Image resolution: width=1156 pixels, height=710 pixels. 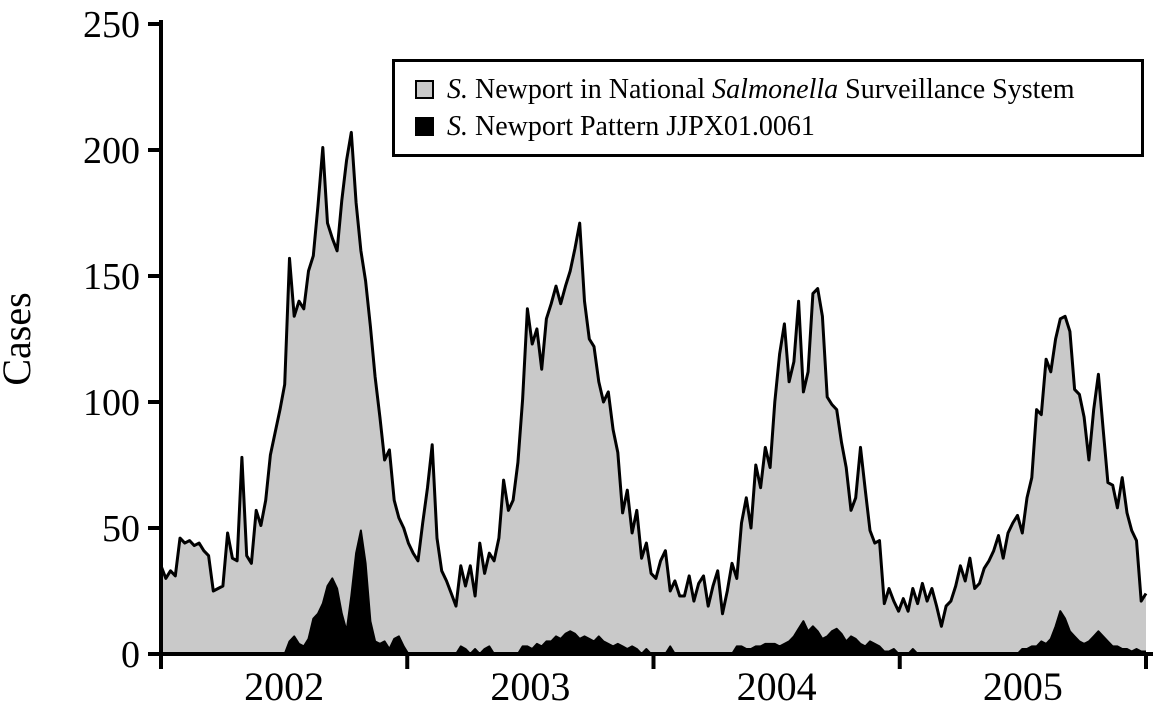 I want to click on legend-label-1: S. Newport Pattern JJPX01.0061, so click(x=631, y=126).